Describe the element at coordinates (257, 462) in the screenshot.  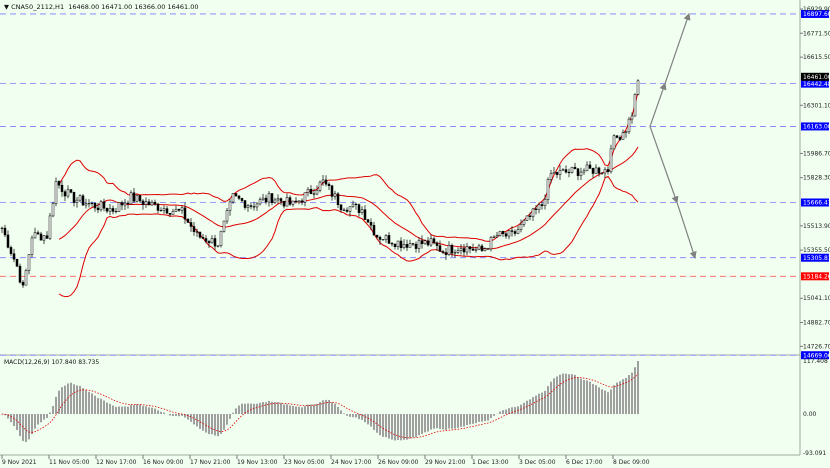
I see `time-label: 19 Nov 13:00` at that location.